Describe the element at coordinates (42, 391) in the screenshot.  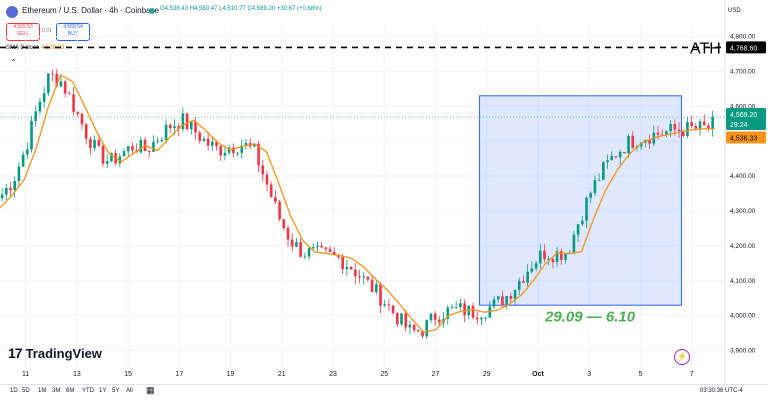
I see `range-button-1m: 1M` at that location.